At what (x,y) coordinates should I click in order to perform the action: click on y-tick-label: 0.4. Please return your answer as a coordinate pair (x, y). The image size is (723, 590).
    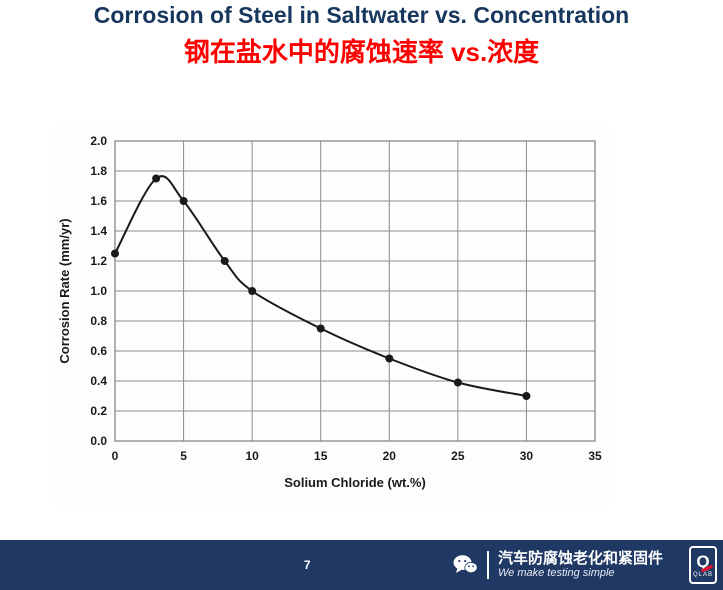
    Looking at the image, I should click on (98, 381).